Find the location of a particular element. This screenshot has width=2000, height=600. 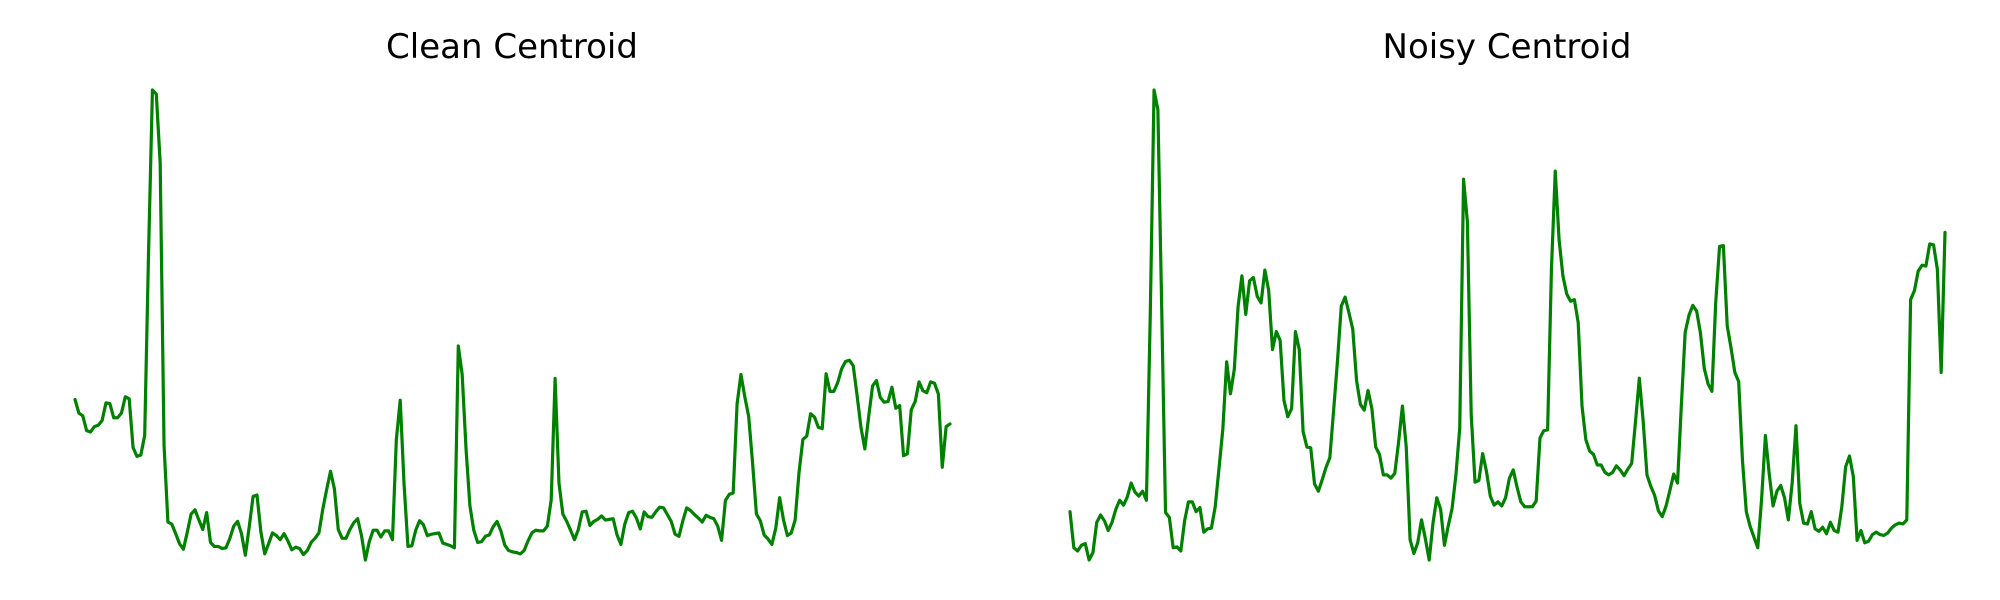

chart-title-noisy-centroid: Noisy Centroid is located at coordinates (1507, 47).